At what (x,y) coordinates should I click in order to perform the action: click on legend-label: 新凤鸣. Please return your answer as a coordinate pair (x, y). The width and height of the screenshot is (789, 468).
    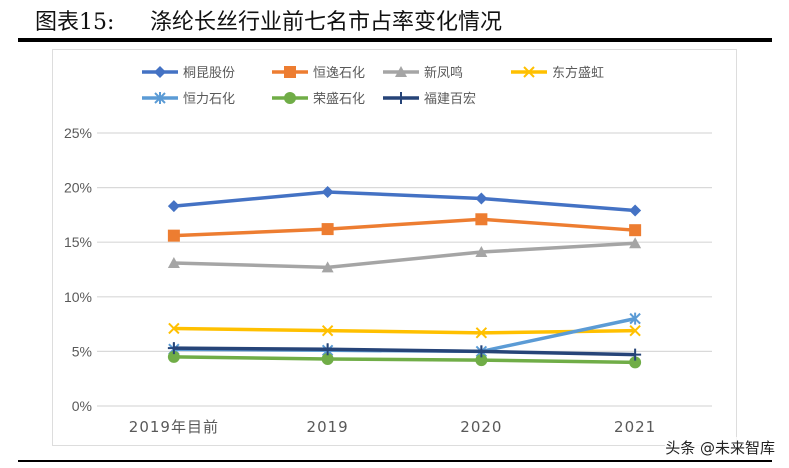
    Looking at the image, I should click on (443, 73).